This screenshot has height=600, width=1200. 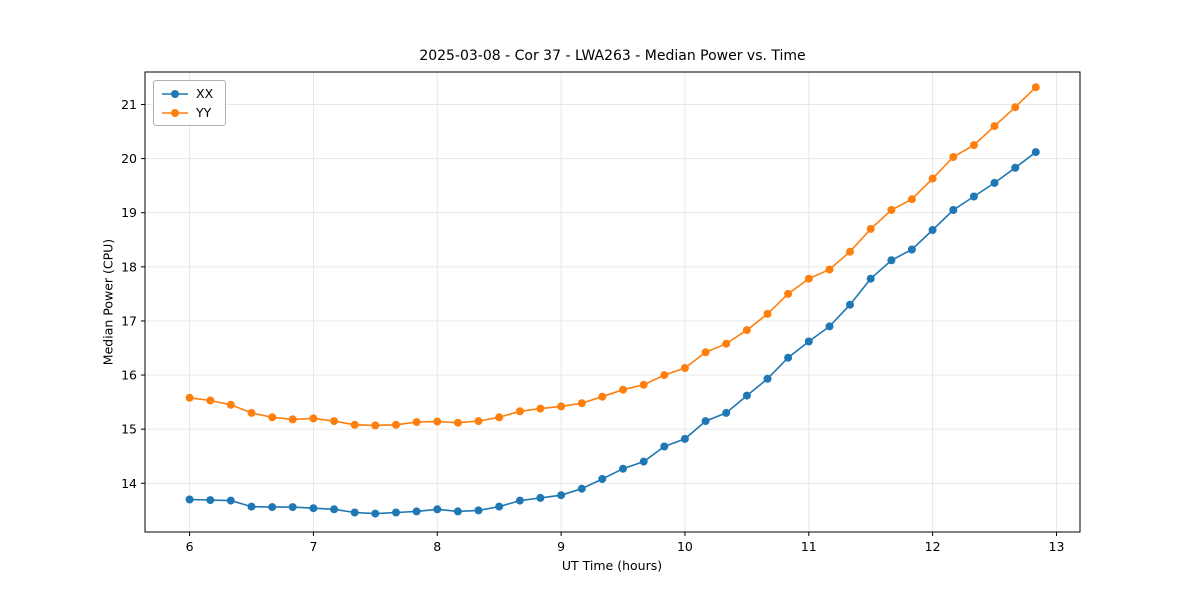 I want to click on x-tick-label: 12, so click(x=933, y=546).